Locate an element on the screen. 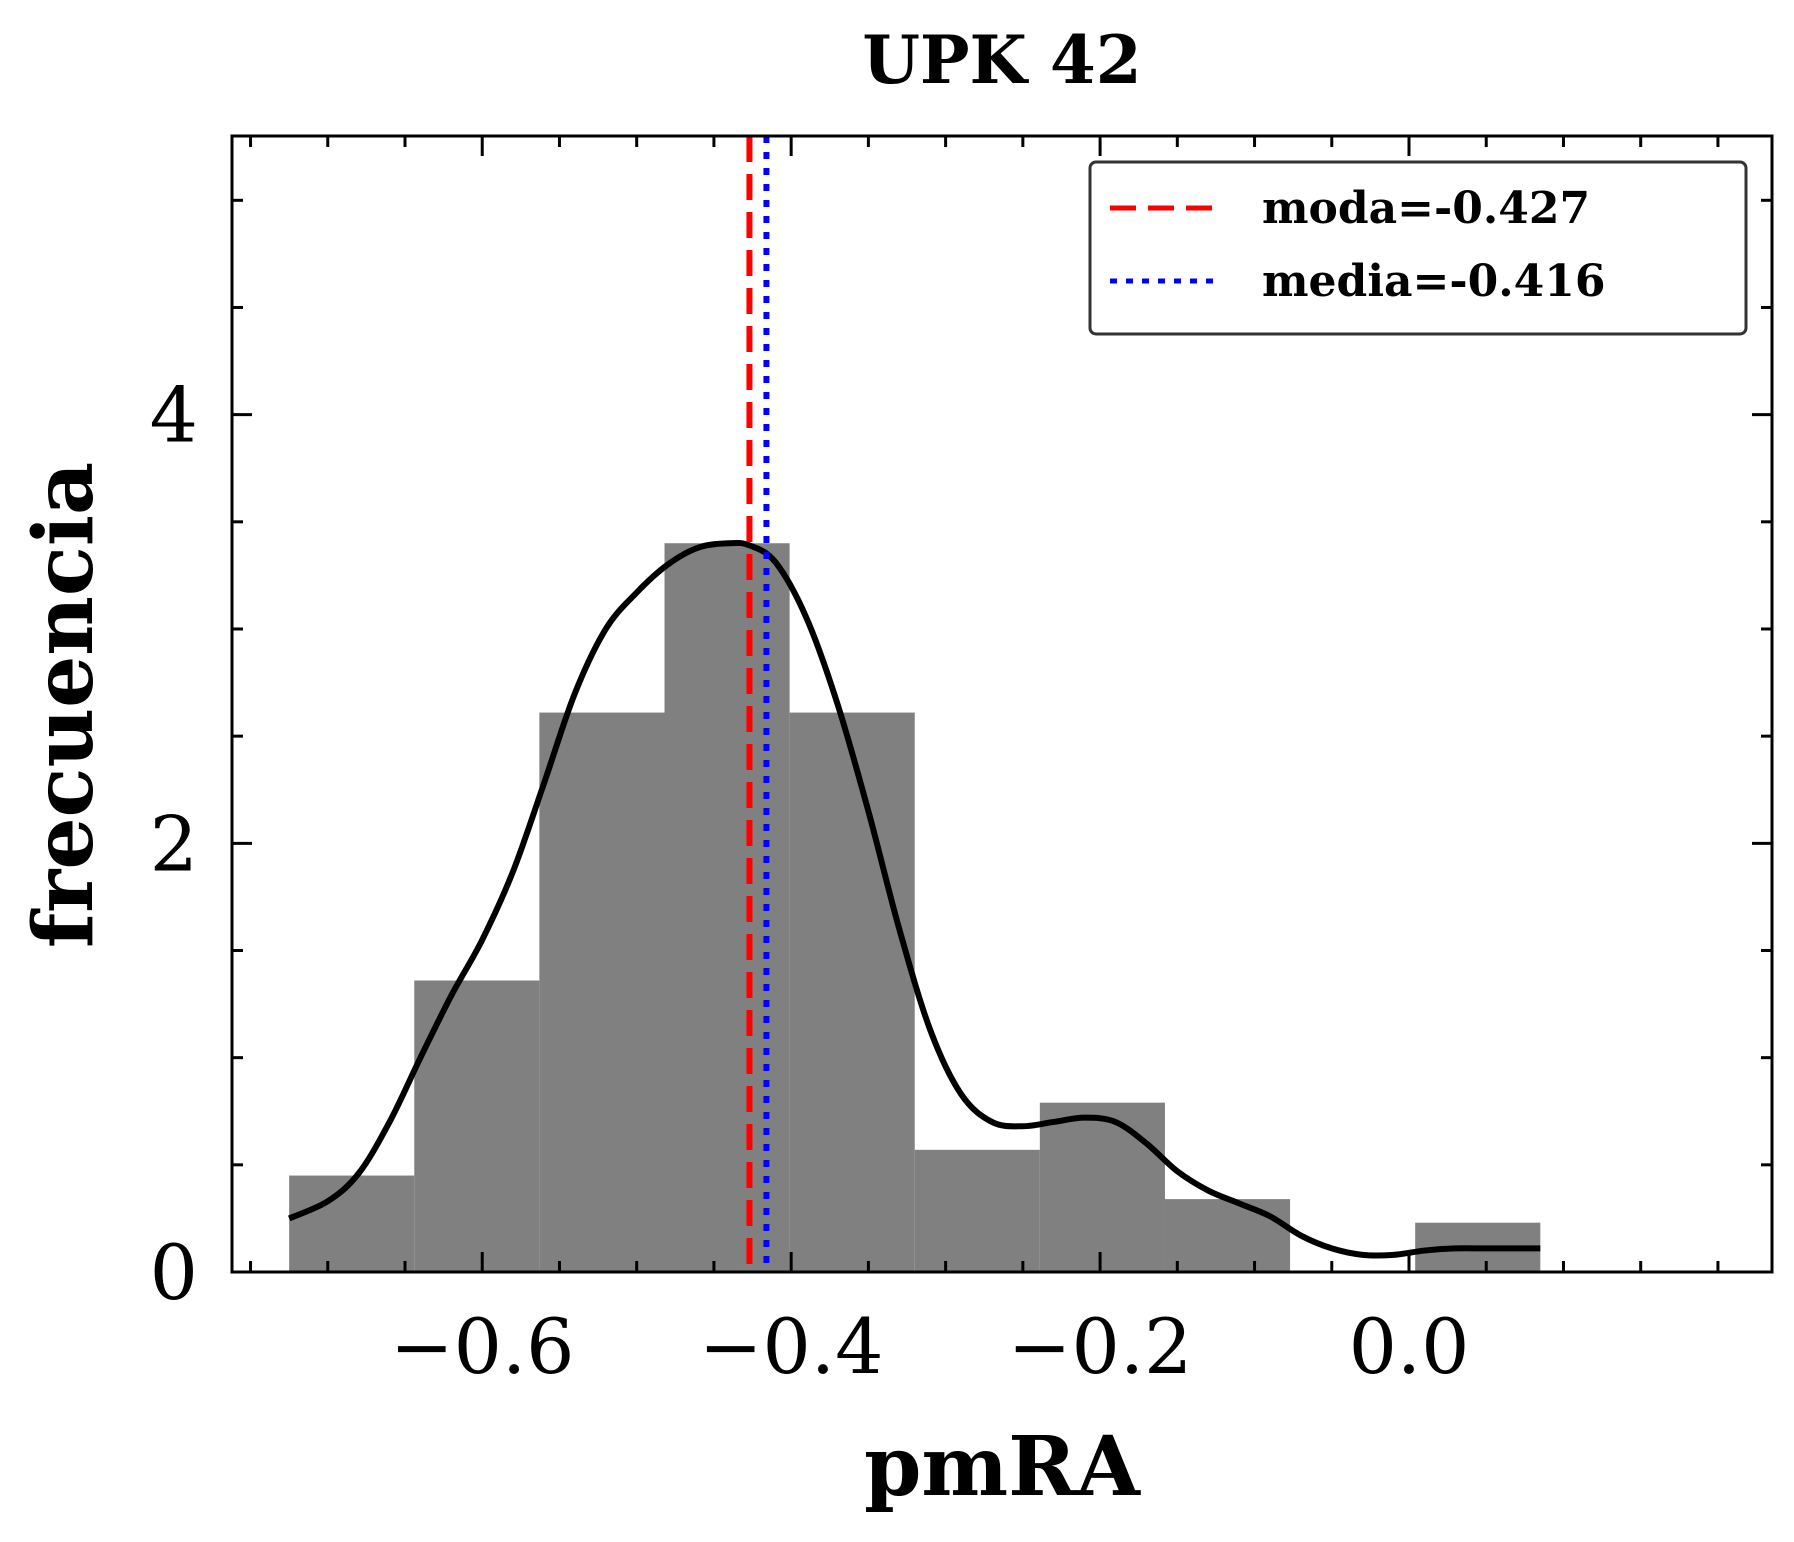 This screenshot has width=1794, height=1542. x-tick-label: 0.0 is located at coordinates (1409, 1346).